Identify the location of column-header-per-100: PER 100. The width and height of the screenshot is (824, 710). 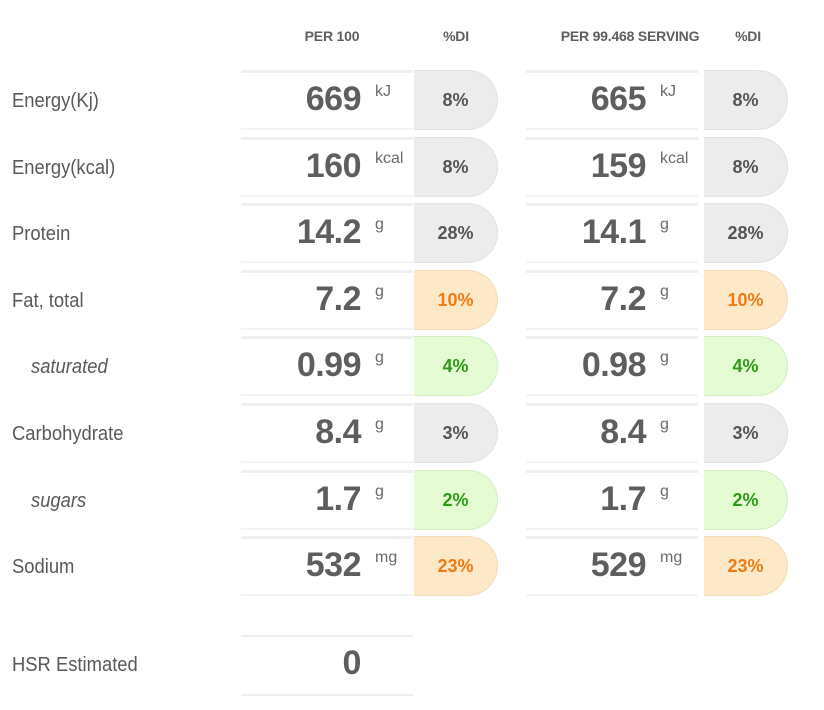
(332, 36).